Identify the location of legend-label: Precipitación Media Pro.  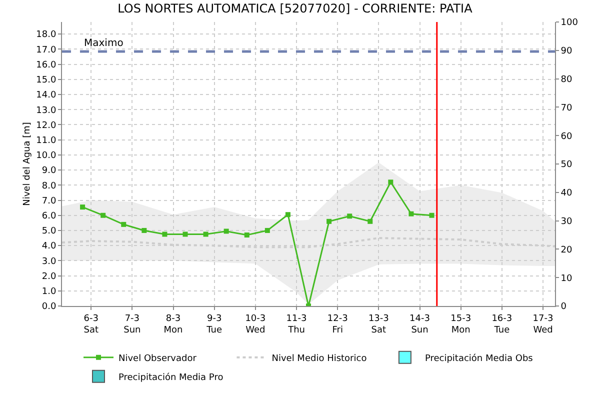
(171, 377).